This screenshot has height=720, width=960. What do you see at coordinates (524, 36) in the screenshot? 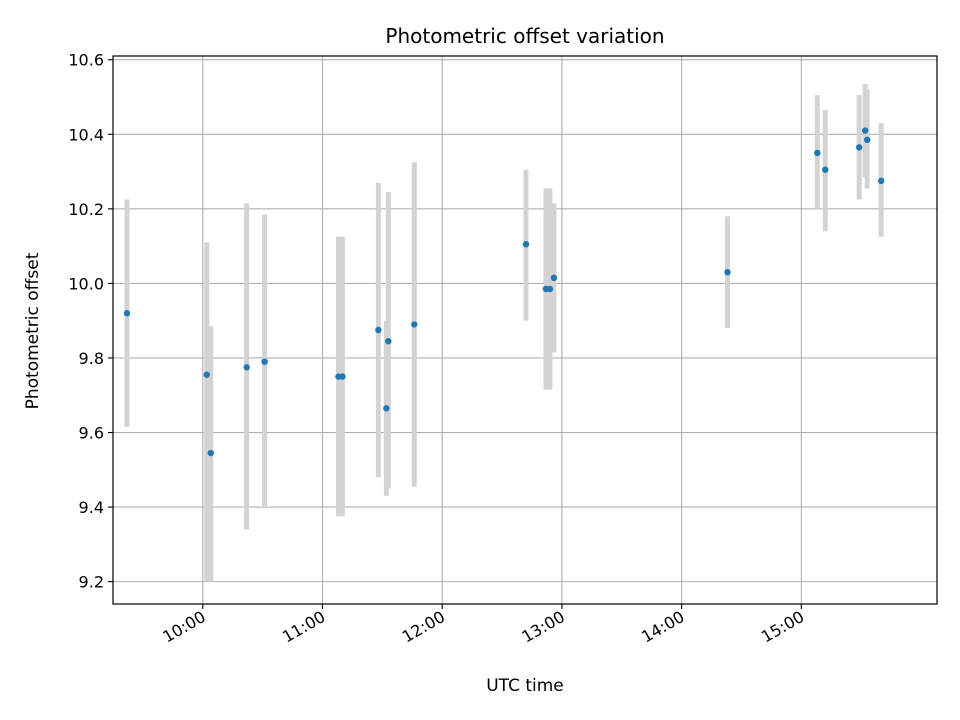
I see `chart-title: Photometric offset variation` at bounding box center [524, 36].